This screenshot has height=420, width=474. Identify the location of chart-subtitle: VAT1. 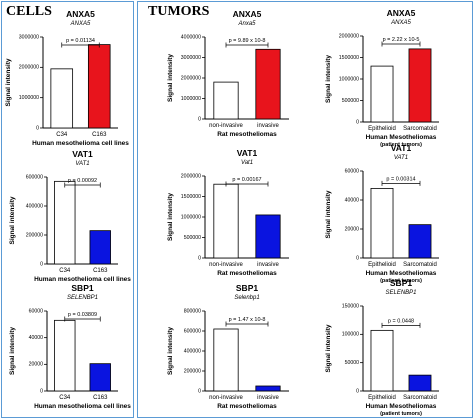
(401, 158).